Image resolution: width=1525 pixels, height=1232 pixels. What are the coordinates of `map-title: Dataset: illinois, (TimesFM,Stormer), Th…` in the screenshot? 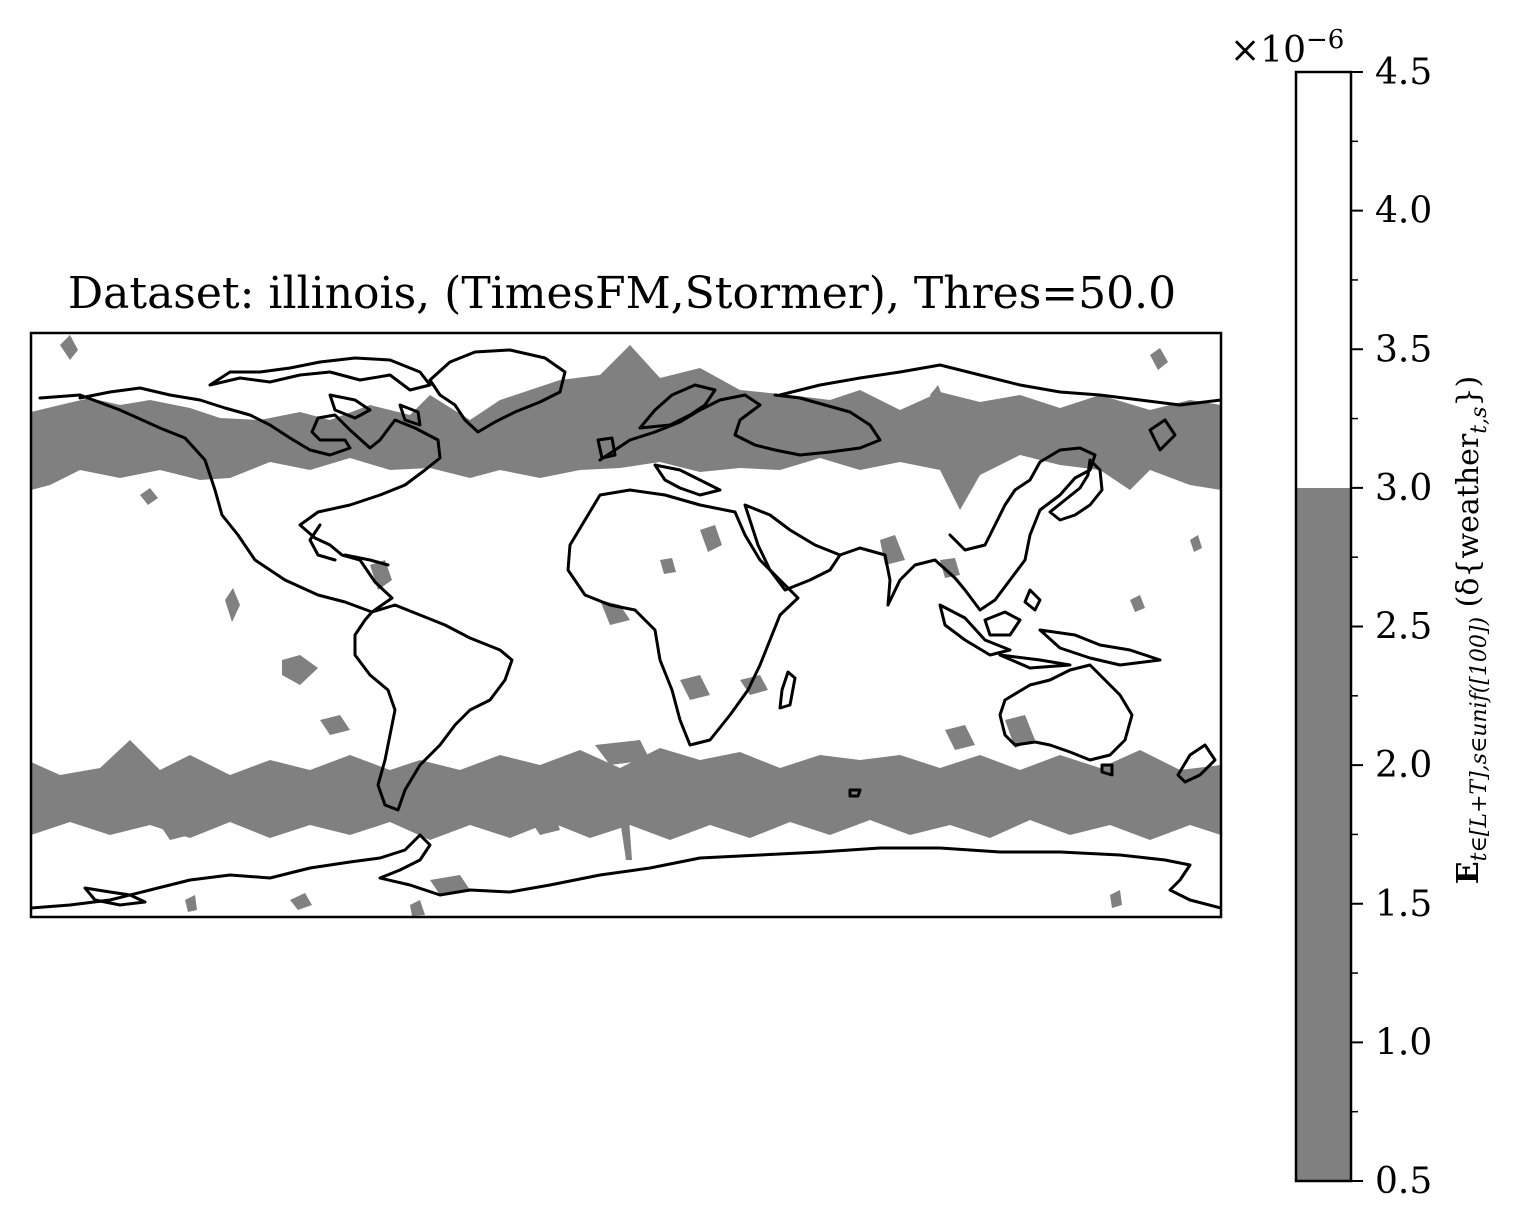 It's located at (622, 293).